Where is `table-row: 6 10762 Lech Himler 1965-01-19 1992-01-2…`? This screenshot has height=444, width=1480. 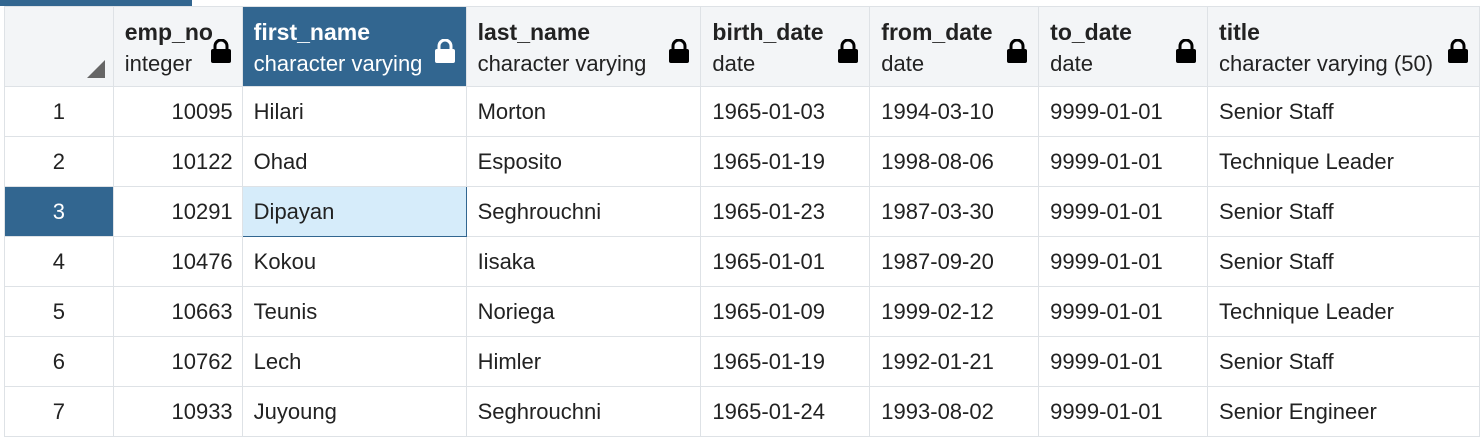
table-row: 6 10762 Lech Himler 1965-01-19 1992-01-2… is located at coordinates (742, 361).